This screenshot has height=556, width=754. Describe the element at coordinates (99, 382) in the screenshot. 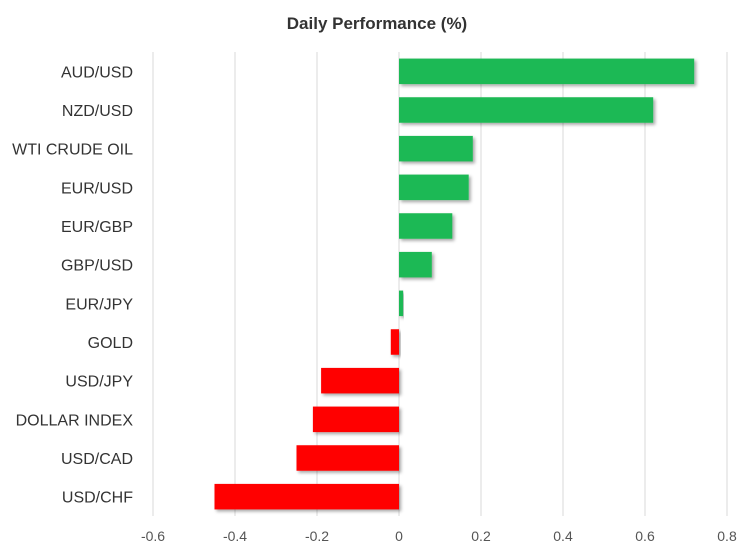

I see `category-label: USD/JPY` at that location.